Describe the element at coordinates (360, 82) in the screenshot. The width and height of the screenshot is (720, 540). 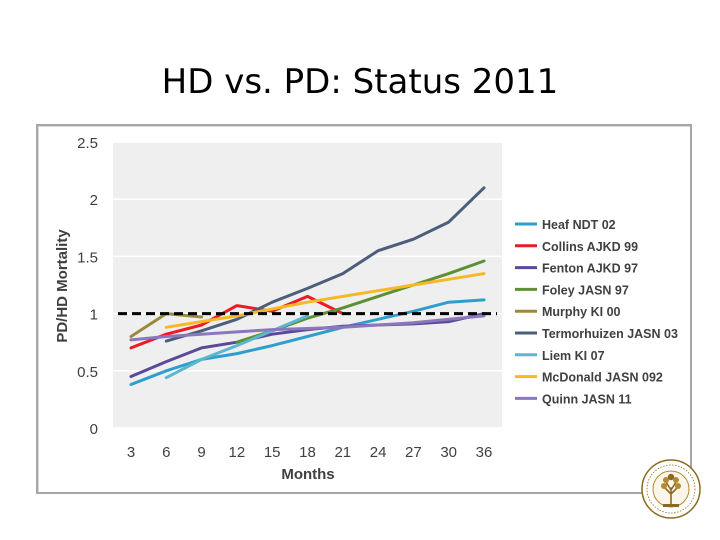
I see `slide-title: HD vs. PD: Status 2011` at that location.